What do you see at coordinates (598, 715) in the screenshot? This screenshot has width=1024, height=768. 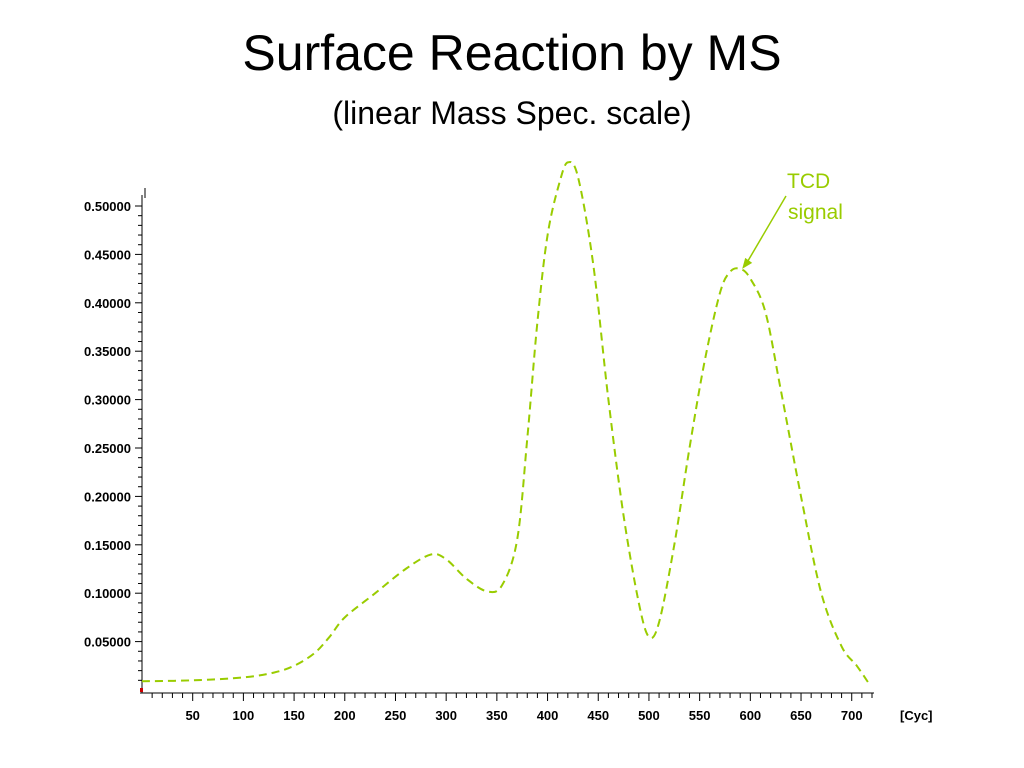 I see `x-tick-label: 450` at bounding box center [598, 715].